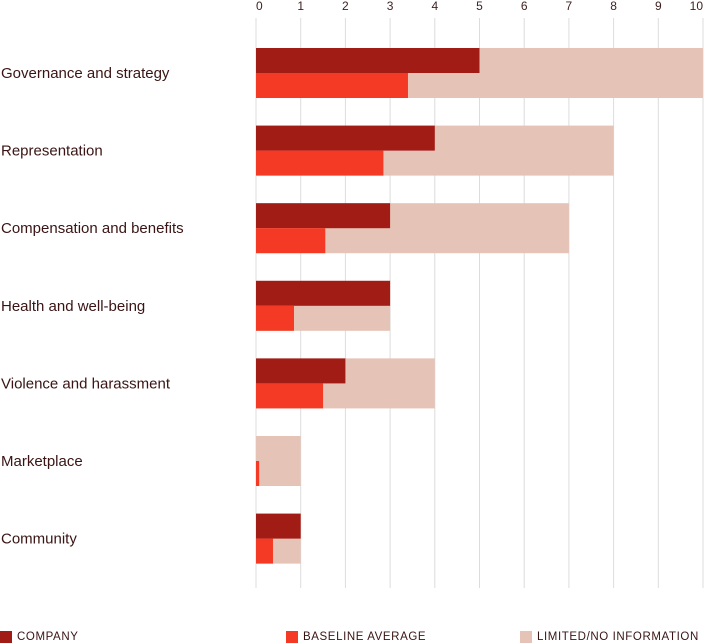 The height and width of the screenshot is (644, 710). What do you see at coordinates (48, 637) in the screenshot?
I see `legend-label-company: COMPANY` at bounding box center [48, 637].